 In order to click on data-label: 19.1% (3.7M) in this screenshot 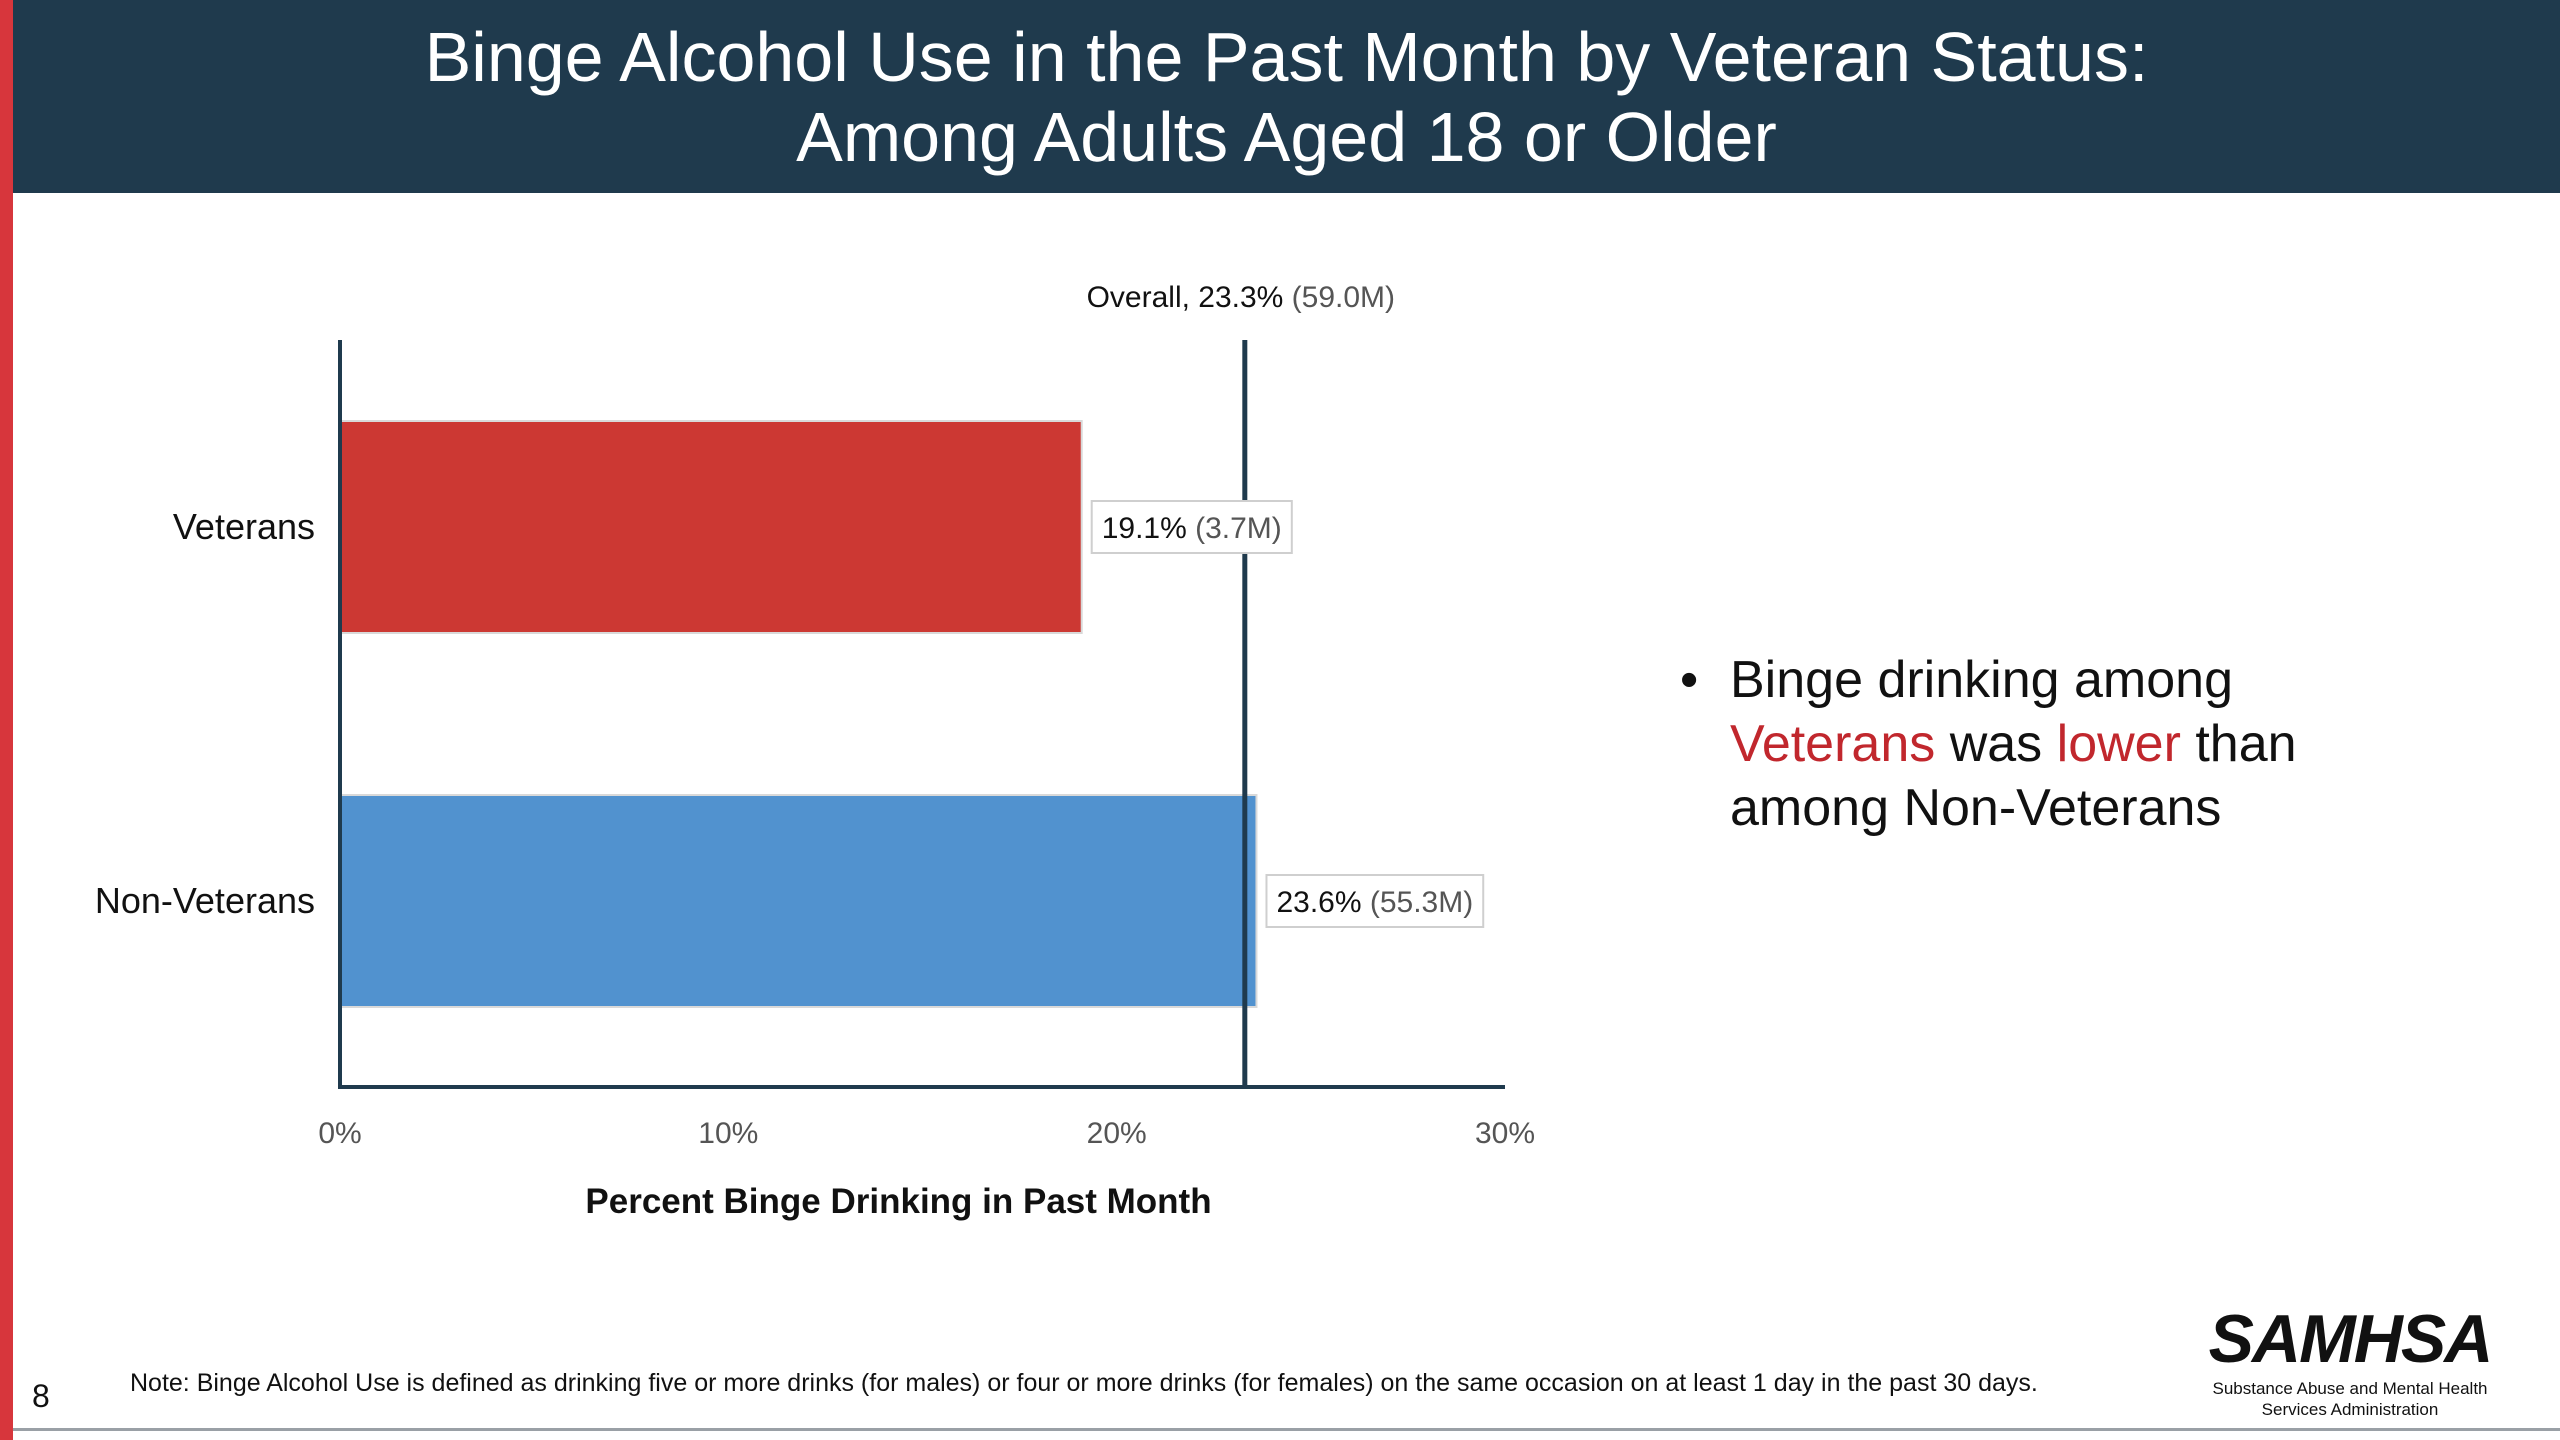, I will do `click(1192, 528)`.